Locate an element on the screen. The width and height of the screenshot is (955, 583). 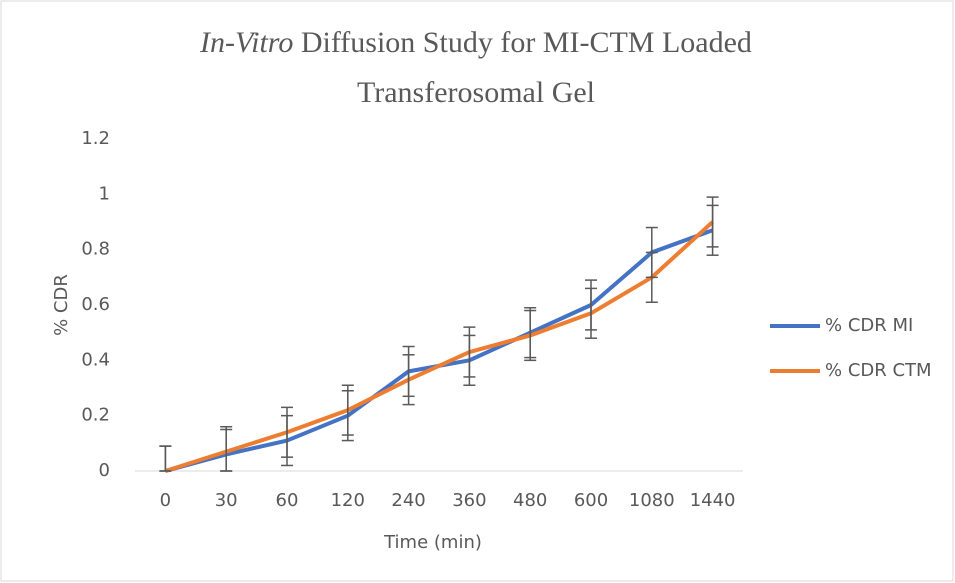
x-tick-label: 1440 is located at coordinates (713, 500).